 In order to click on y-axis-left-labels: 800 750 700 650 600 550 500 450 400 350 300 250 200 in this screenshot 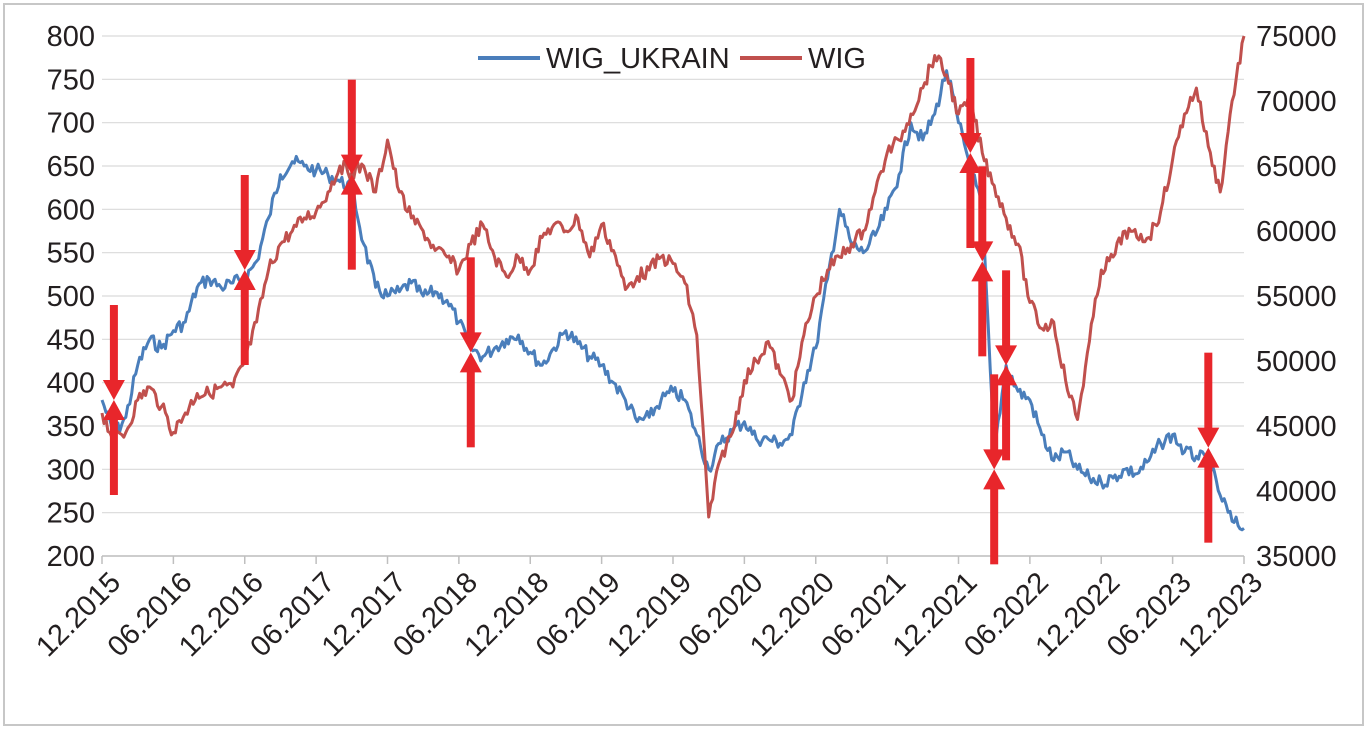, I will do `click(71, 297)`.